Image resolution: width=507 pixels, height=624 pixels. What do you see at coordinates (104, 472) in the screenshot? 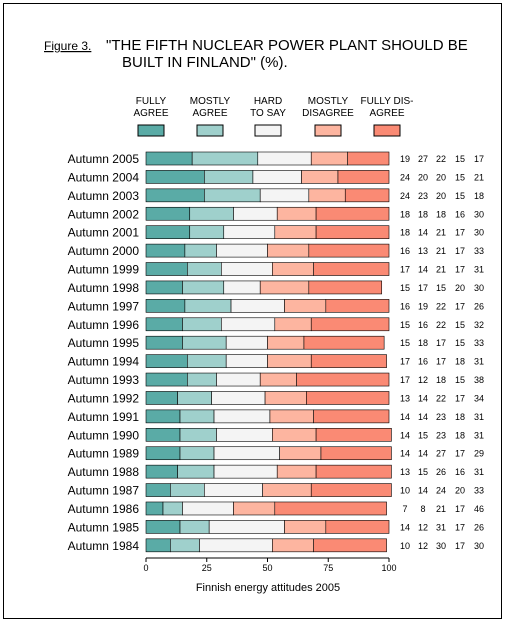
I see `category-label: Autumn 1988` at bounding box center [104, 472].